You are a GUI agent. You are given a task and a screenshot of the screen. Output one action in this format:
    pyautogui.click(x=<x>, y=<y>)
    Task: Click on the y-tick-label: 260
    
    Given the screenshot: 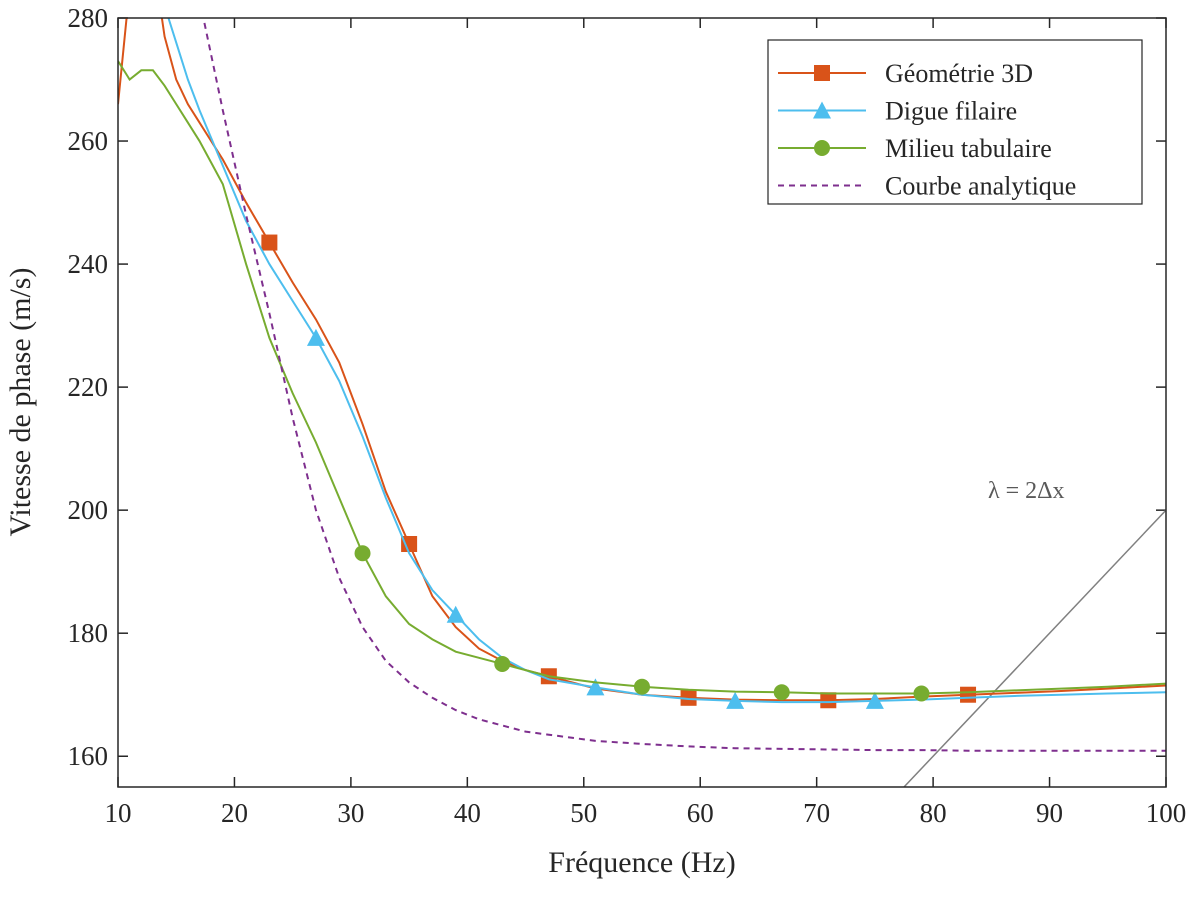 What is the action you would take?
    pyautogui.click(x=88, y=141)
    